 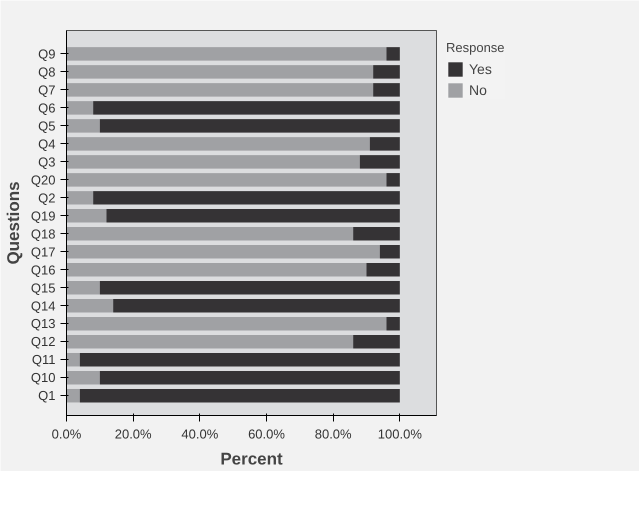 I want to click on y-tick-label: Q19, so click(x=43, y=216).